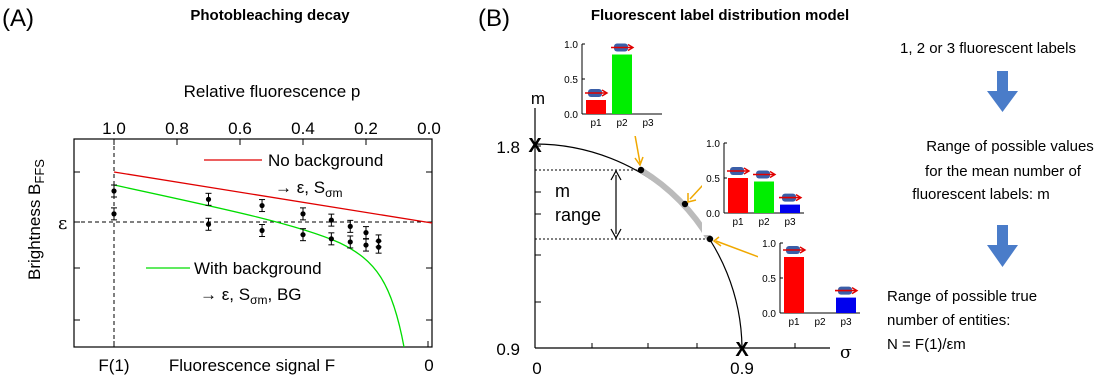  What do you see at coordinates (981, 194) in the screenshot?
I see `flow-step-2-line: fluorescent labels: m` at bounding box center [981, 194].